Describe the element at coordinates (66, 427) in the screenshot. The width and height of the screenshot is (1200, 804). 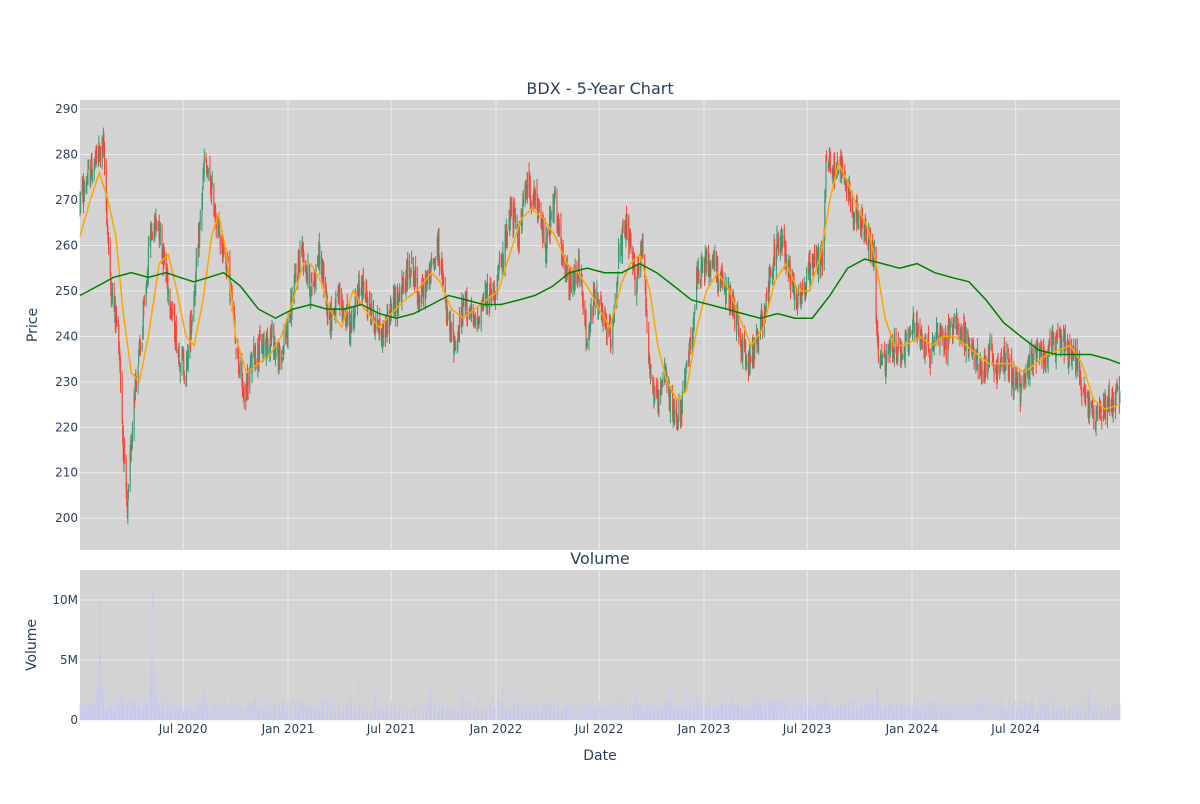
I see `price-y-tick-label: 220` at that location.